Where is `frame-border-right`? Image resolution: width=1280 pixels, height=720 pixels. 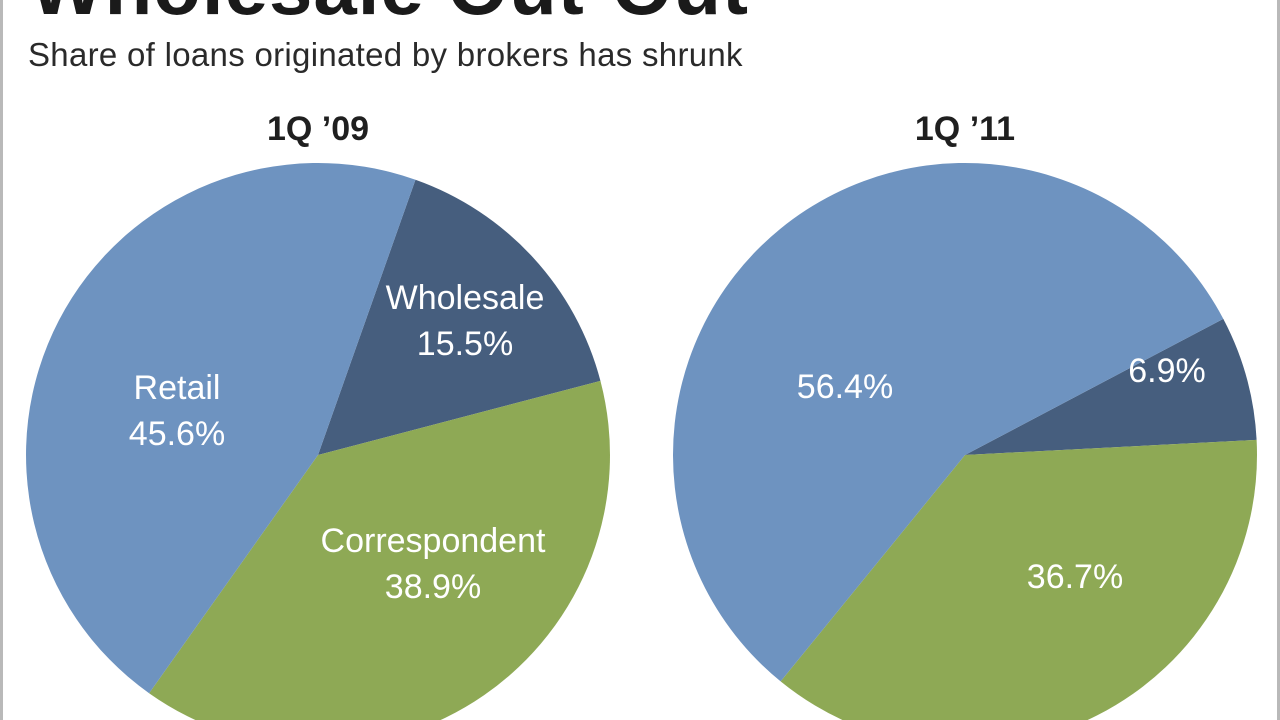
frame-border-right is located at coordinates (1278, 360).